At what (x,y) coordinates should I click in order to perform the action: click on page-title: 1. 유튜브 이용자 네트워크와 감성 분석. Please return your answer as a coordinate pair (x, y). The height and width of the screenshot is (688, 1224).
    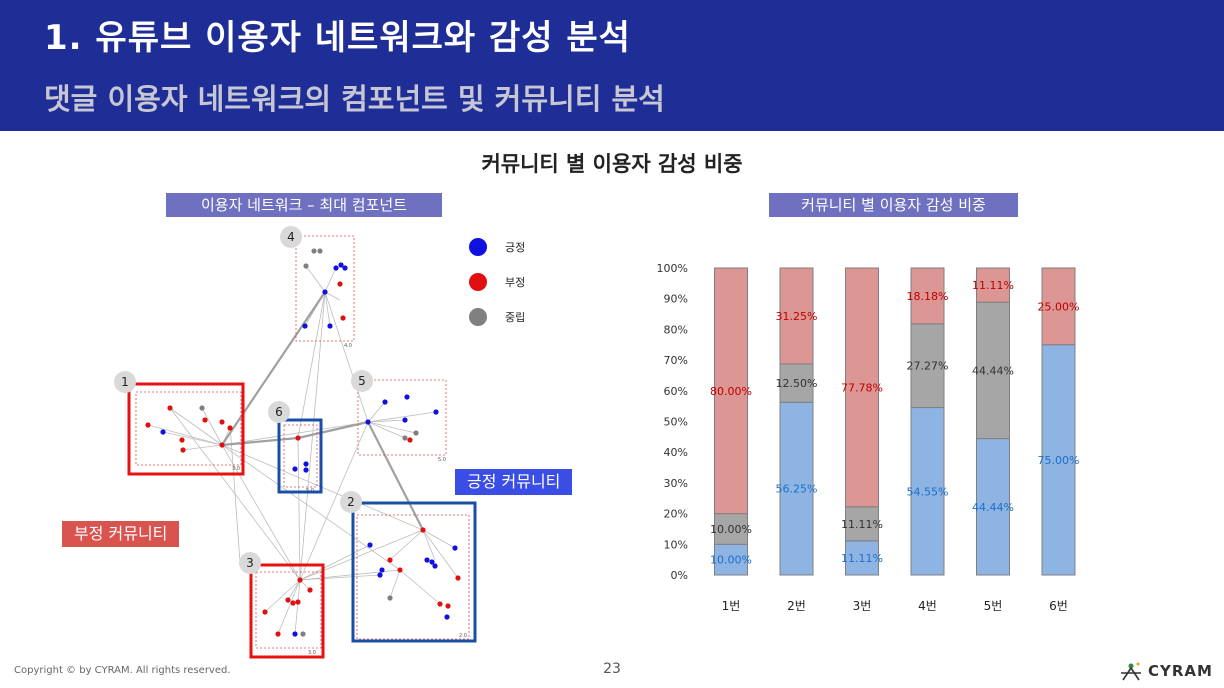
    Looking at the image, I should click on (337, 38).